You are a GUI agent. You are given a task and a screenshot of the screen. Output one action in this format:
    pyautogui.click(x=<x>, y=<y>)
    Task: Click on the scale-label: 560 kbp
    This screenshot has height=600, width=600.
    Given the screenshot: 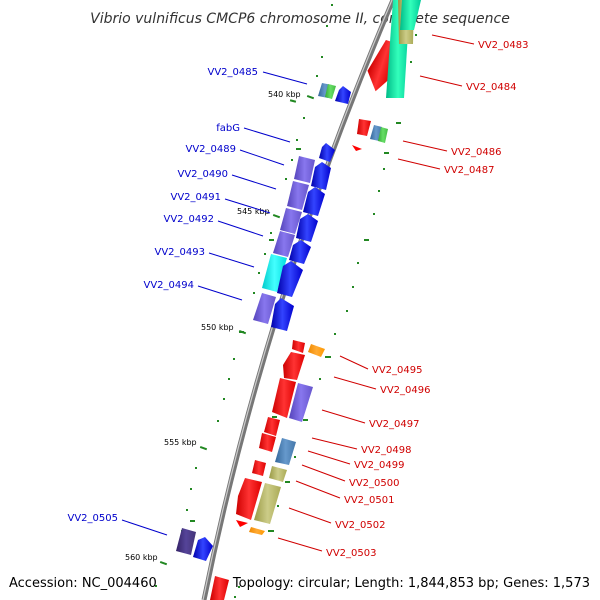 What is the action you would take?
    pyautogui.click(x=141, y=557)
    